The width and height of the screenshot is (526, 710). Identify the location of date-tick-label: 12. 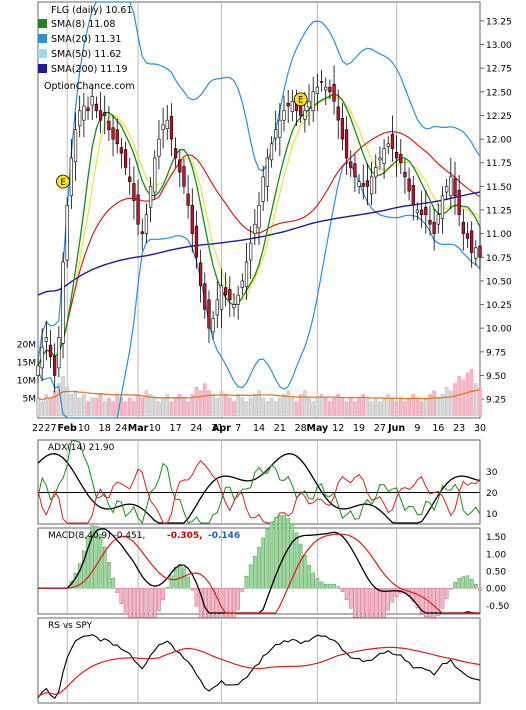
(338, 428).